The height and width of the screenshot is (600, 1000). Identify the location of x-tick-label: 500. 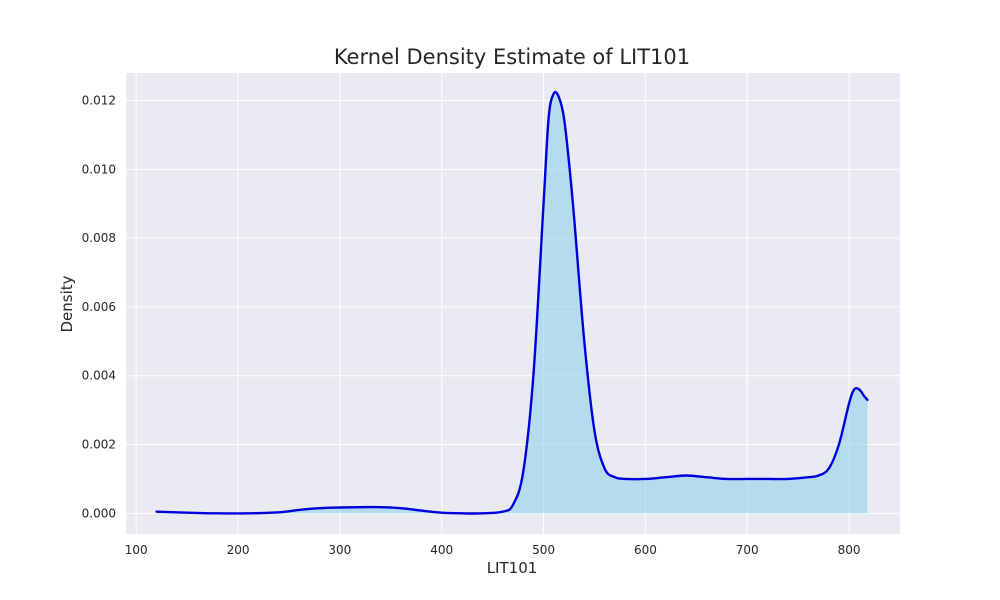
(543, 550).